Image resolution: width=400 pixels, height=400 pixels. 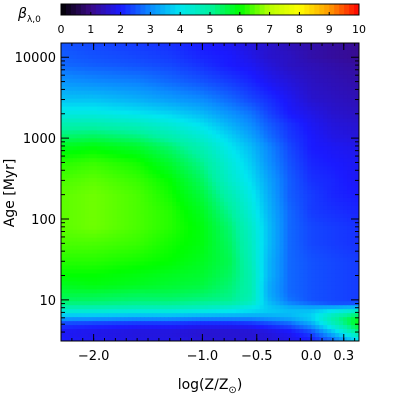 What do you see at coordinates (217, 9) in the screenshot?
I see `colorbar-segment` at bounding box center [217, 9].